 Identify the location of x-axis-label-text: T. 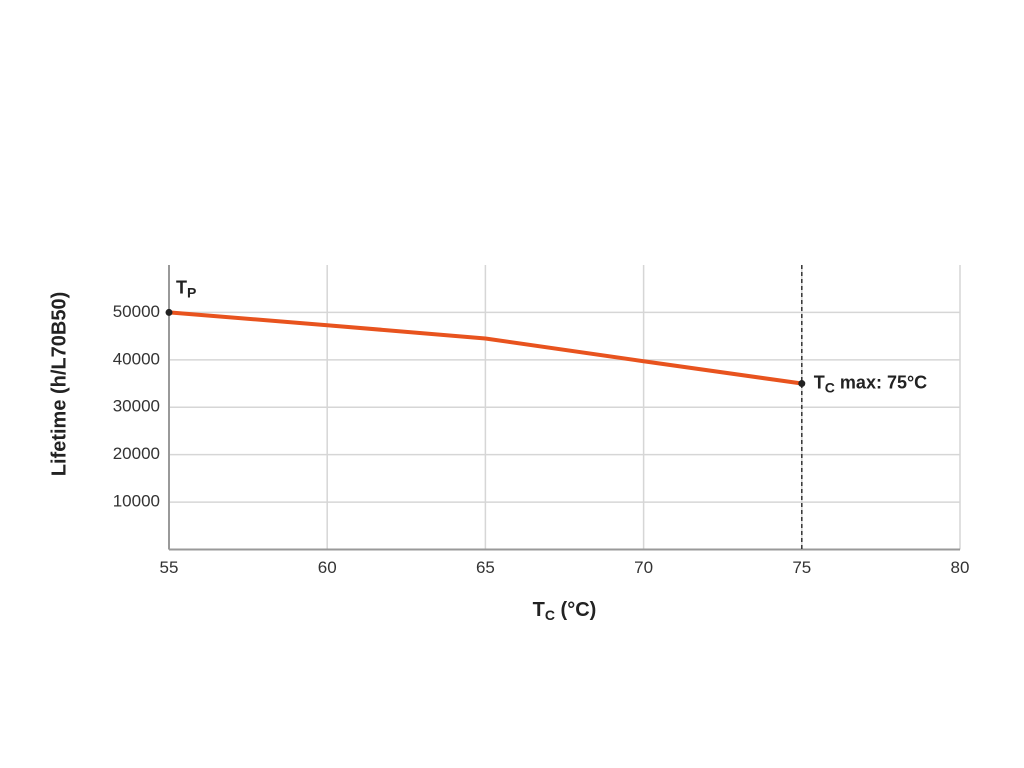
(539, 610).